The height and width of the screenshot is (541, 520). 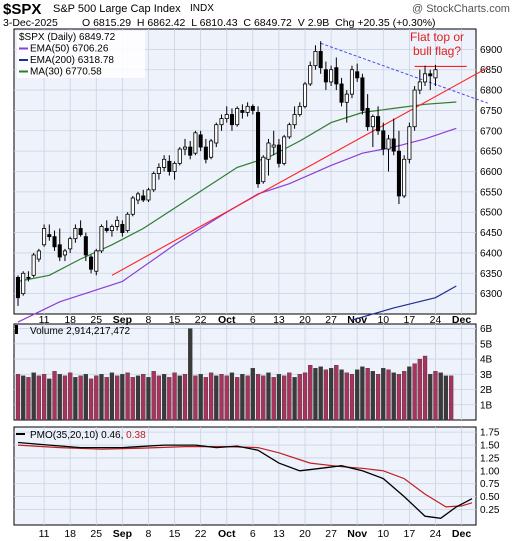 What do you see at coordinates (30, 23) in the screenshot?
I see `date-label: 3-Dec-2025` at bounding box center [30, 23].